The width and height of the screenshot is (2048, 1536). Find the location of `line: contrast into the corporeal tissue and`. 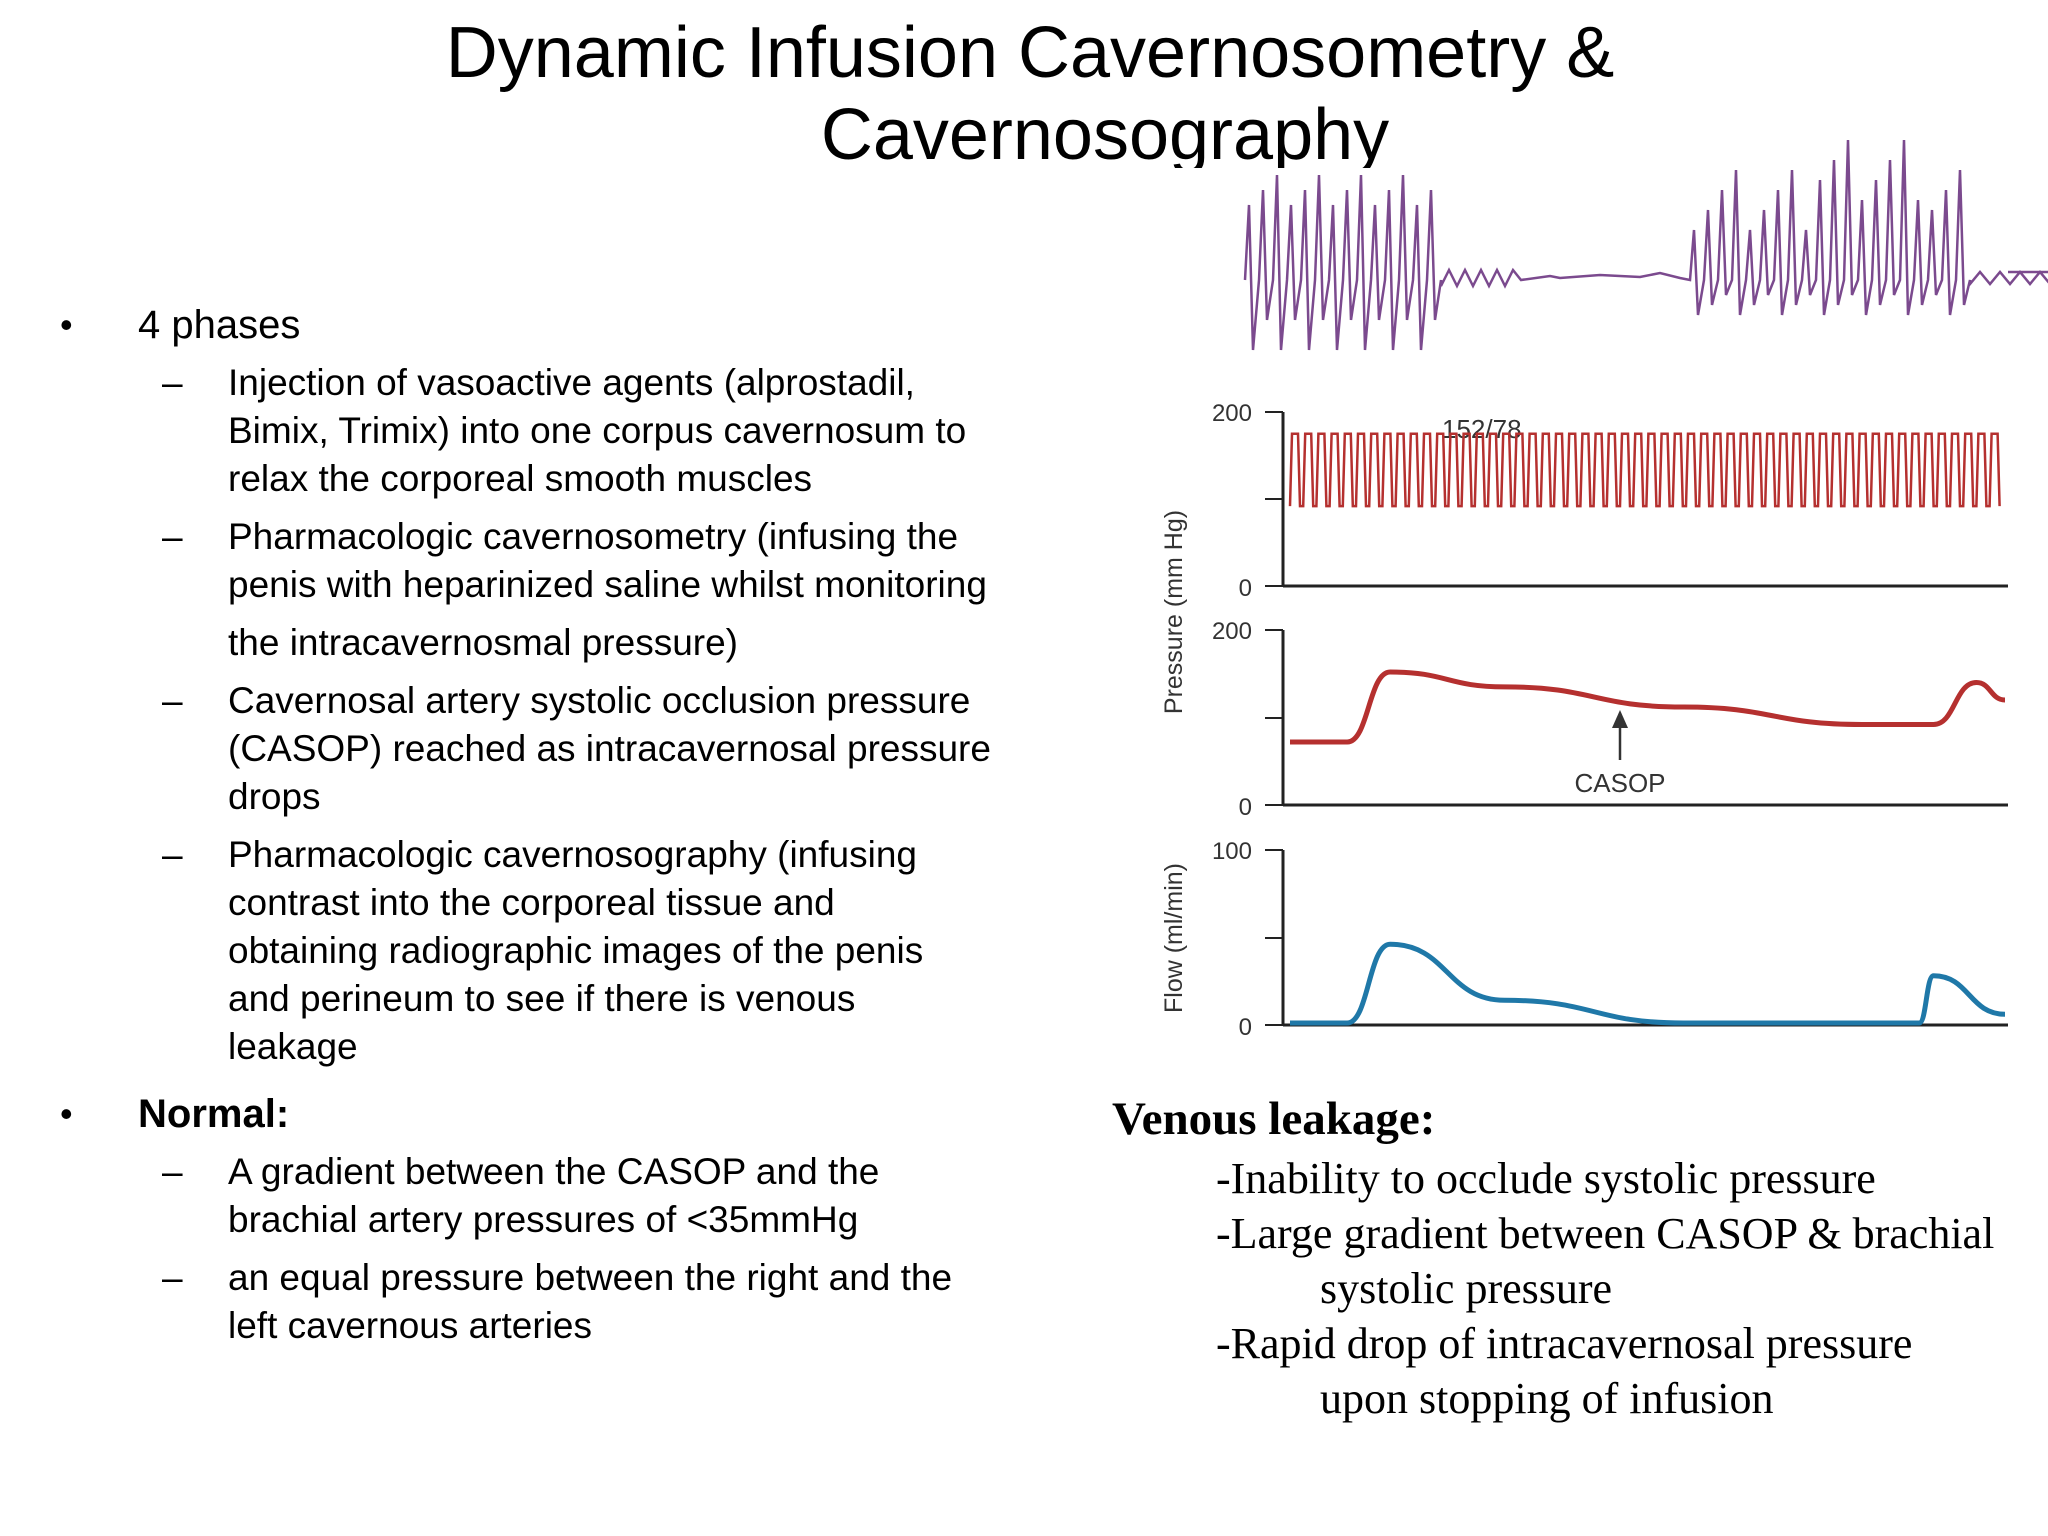

line: contrast into the corporeal tissue and is located at coordinates (531, 902).